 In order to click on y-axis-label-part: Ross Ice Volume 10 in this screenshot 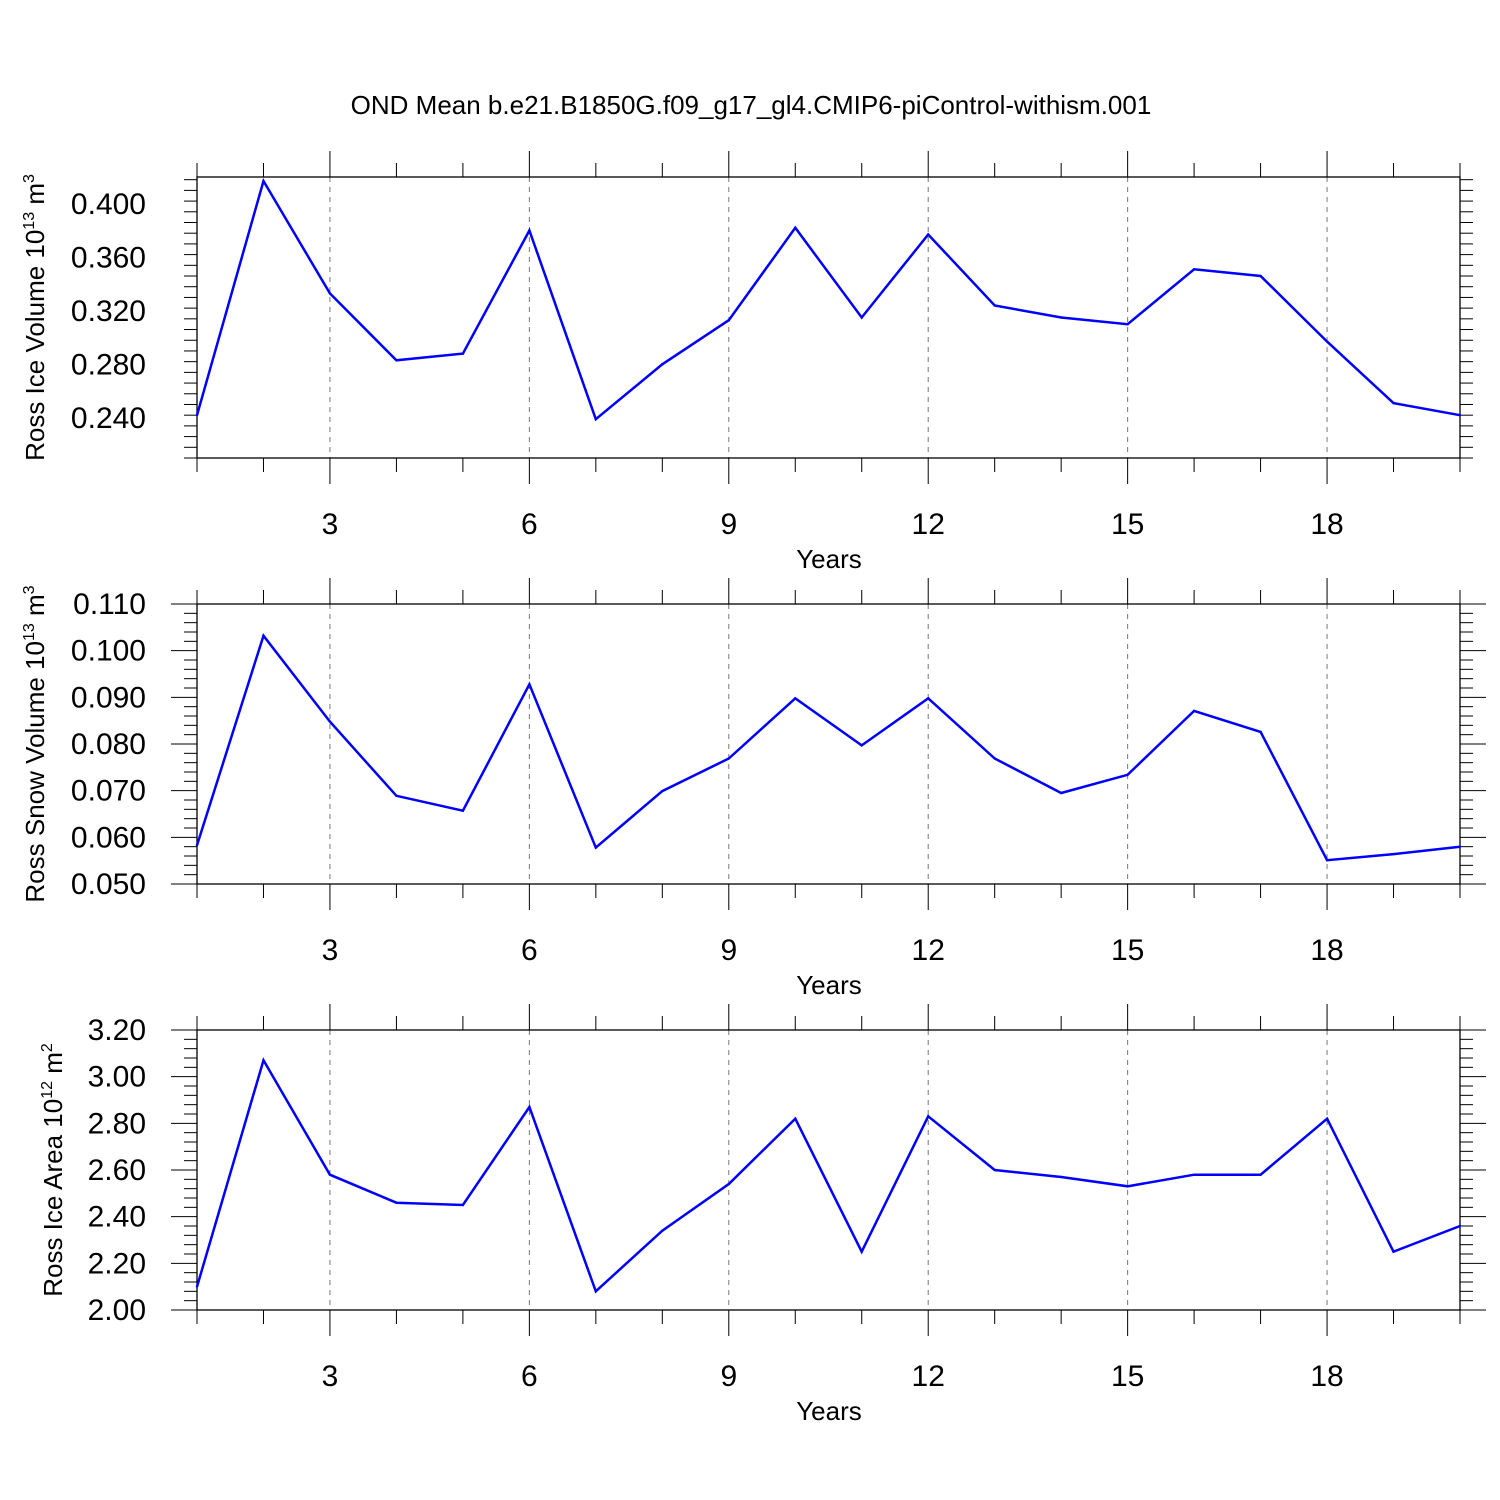, I will do `click(35, 345)`.